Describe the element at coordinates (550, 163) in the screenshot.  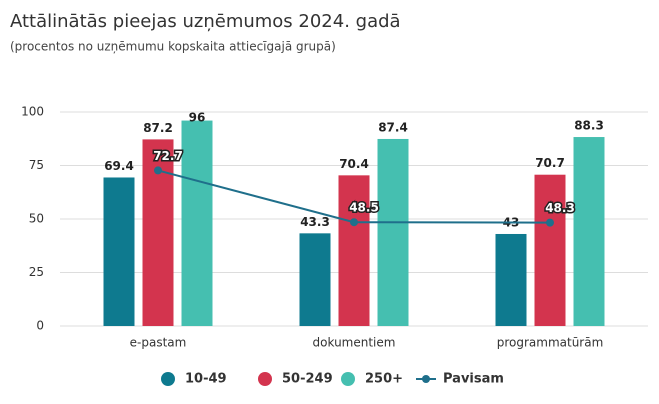
I see `data-label: 70.7` at that location.